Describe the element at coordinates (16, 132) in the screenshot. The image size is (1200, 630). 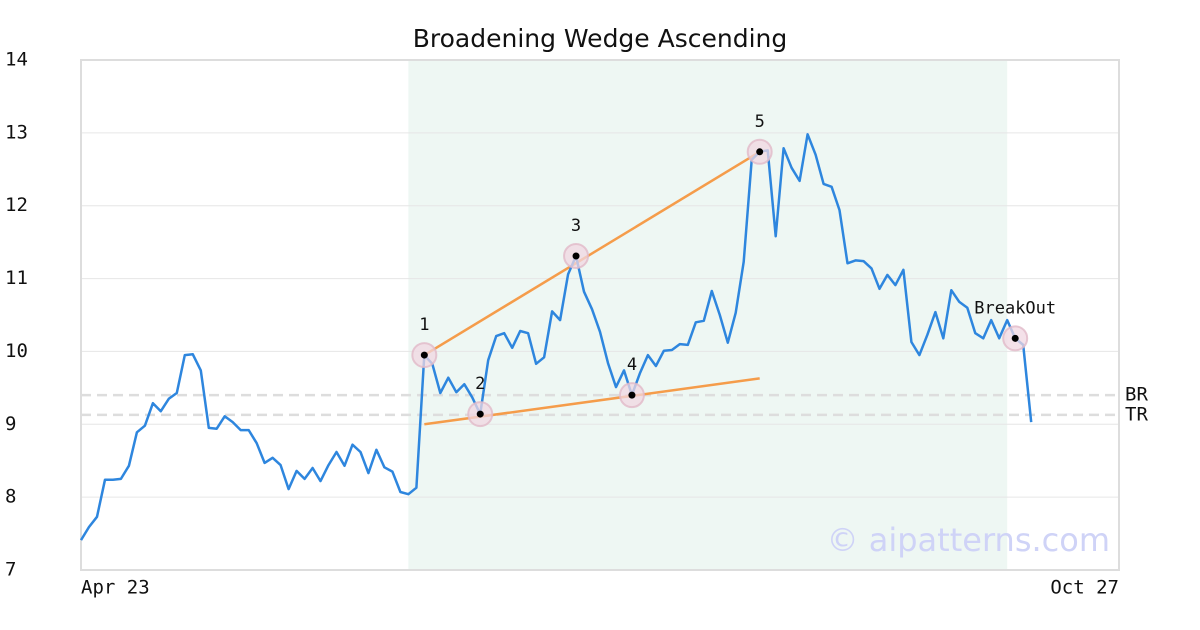
I see `y-tick-label: 13` at that location.